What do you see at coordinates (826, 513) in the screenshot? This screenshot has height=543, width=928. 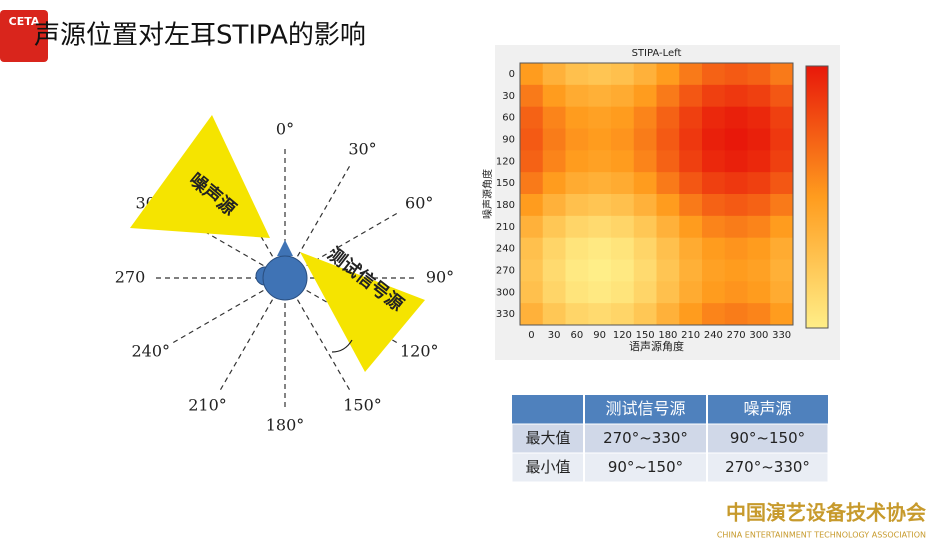 I see `footer-cn: 中国演艺设备技术协会` at bounding box center [826, 513].